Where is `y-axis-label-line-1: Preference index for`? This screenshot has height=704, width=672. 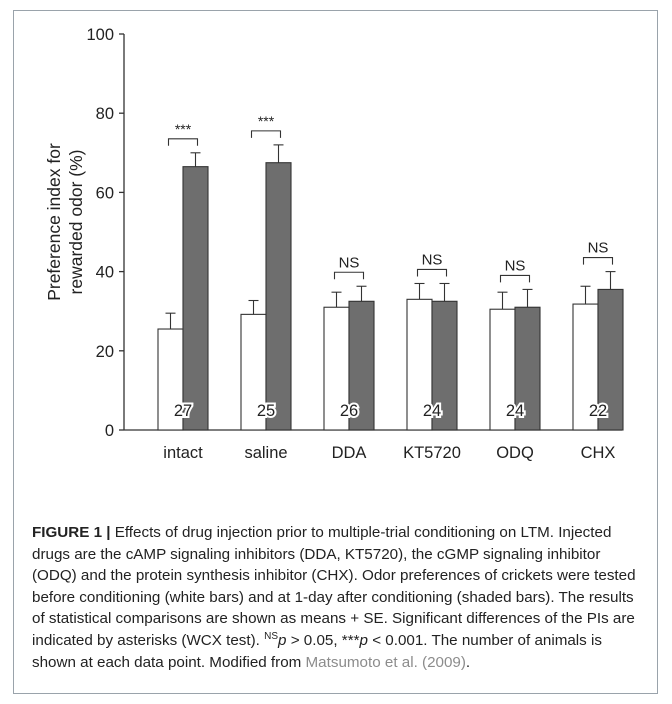
y-axis-label-line-1: Preference index for is located at coordinates (54, 222).